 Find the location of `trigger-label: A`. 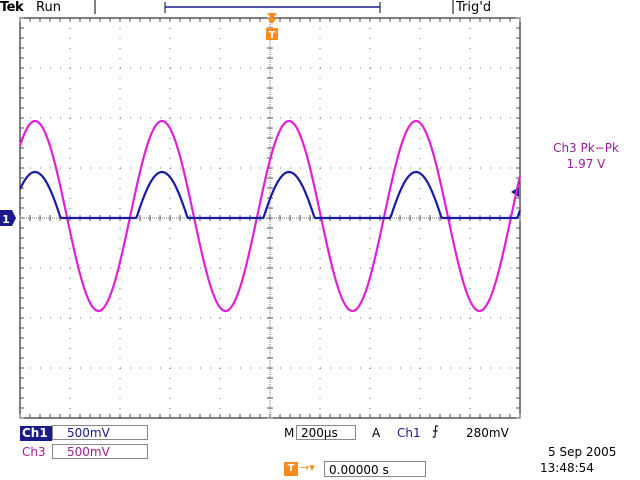

trigger-label: A is located at coordinates (376, 433).